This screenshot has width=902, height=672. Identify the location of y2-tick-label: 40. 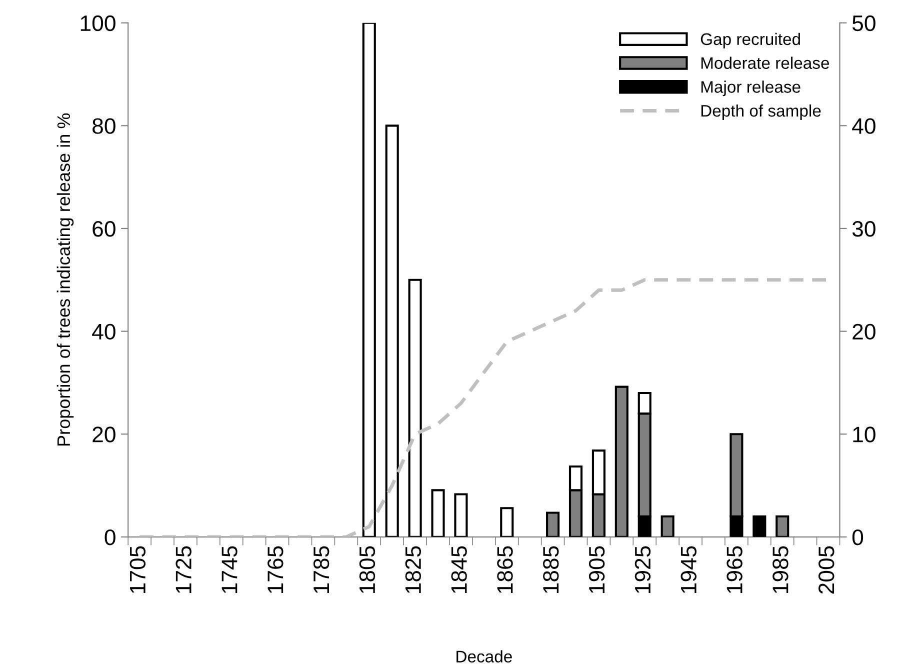
(864, 126).